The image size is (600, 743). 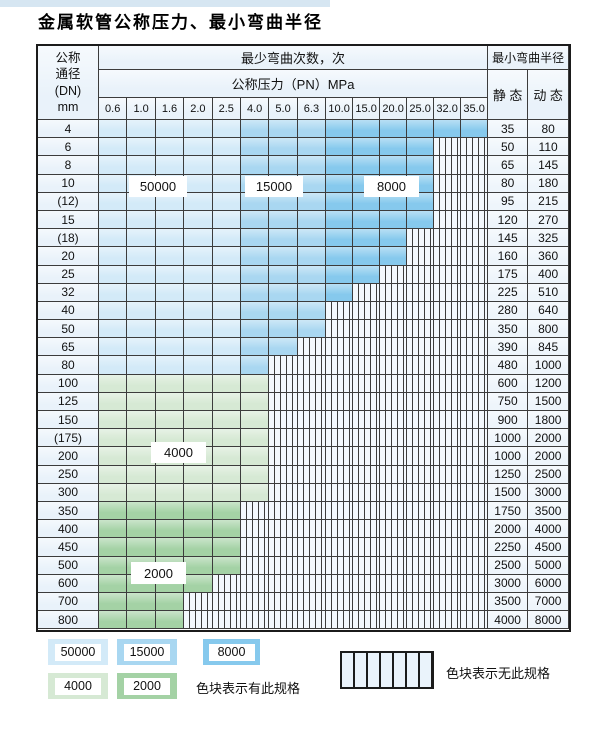 I want to click on legend-swatch-2000: 2000, so click(x=147, y=686).